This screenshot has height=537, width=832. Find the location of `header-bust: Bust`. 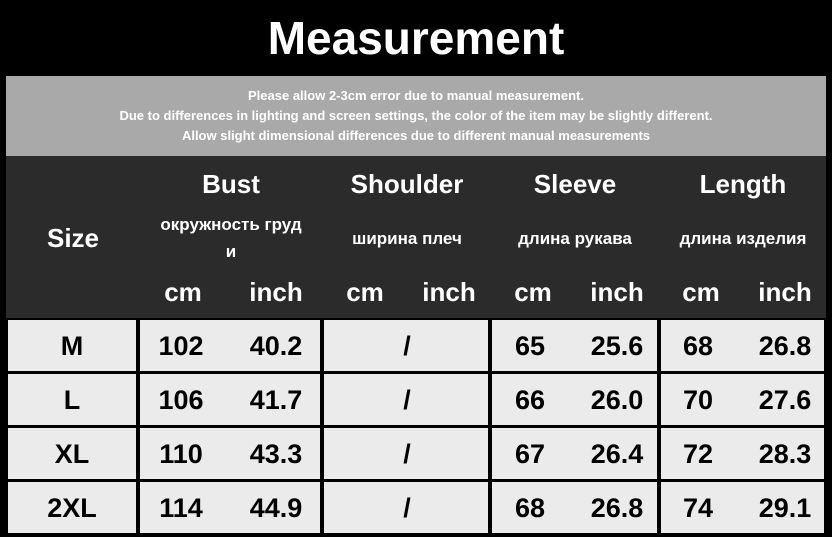

header-bust: Bust is located at coordinates (231, 184).